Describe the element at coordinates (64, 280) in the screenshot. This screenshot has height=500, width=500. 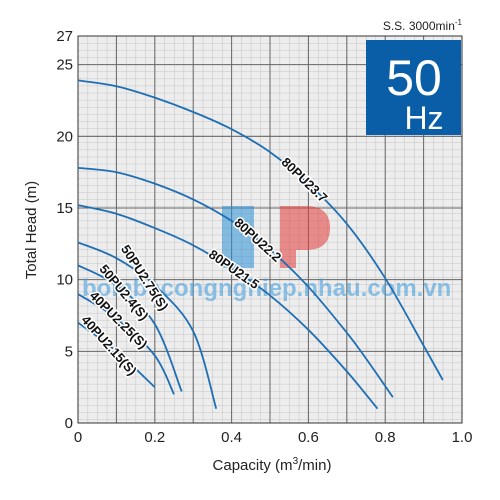
I see `y-tick-label: 10` at that location.